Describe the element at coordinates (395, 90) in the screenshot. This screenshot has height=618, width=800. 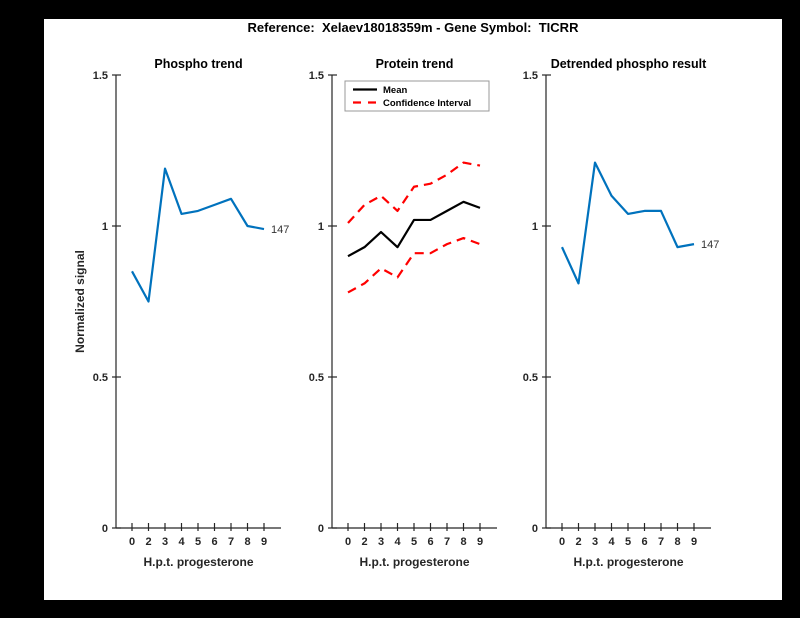
I see `legend-label: Mean` at that location.